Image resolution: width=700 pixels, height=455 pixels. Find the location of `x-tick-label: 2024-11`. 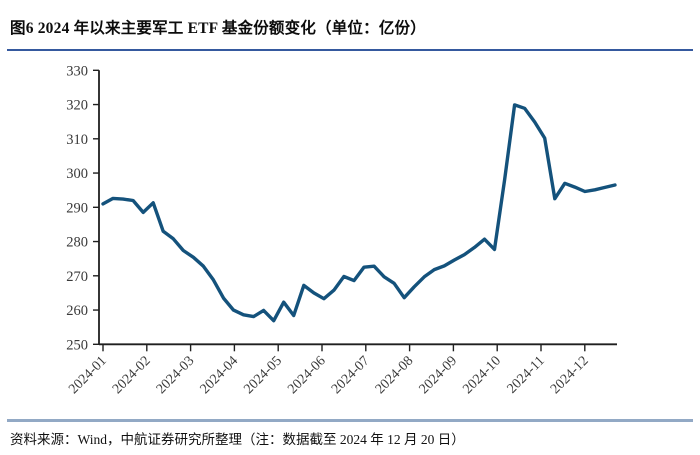

x-tick-label: 2024-11 is located at coordinates (526, 375).